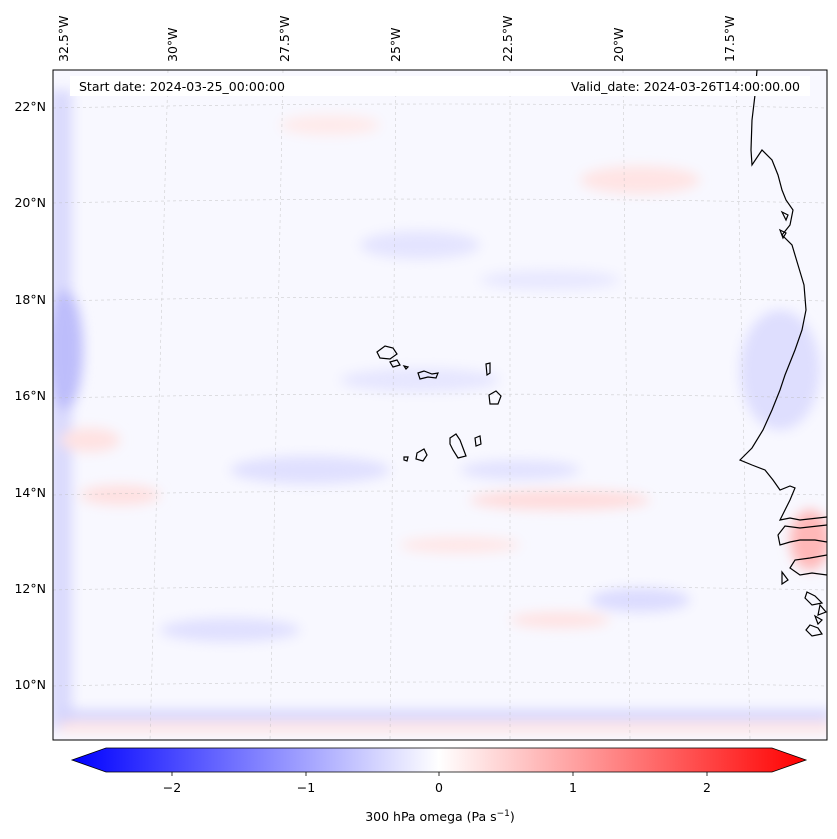 Image resolution: width=837 pixels, height=839 pixels. I want to click on colorbar-title-main: 300 hPa omega (Pa s, so click(430, 816).